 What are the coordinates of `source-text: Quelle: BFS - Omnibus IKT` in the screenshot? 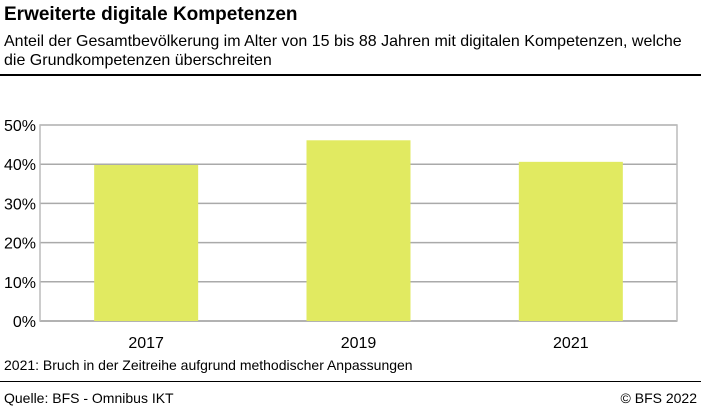 It's located at (89, 398).